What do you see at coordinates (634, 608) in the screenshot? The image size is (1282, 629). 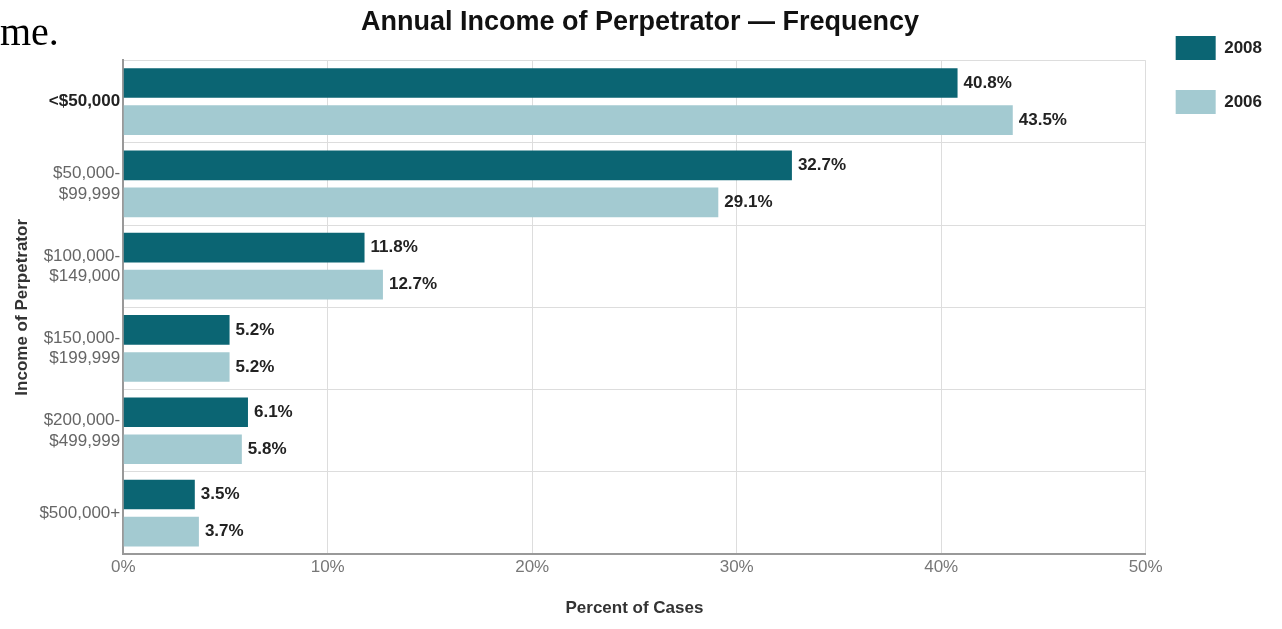 I see `x-axis-title: Percent of Cases` at bounding box center [634, 608].